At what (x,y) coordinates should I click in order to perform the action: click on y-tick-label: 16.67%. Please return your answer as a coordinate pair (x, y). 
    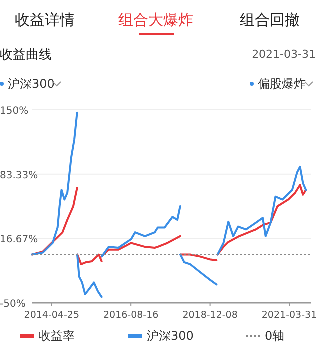
    Looking at the image, I should click on (19, 240).